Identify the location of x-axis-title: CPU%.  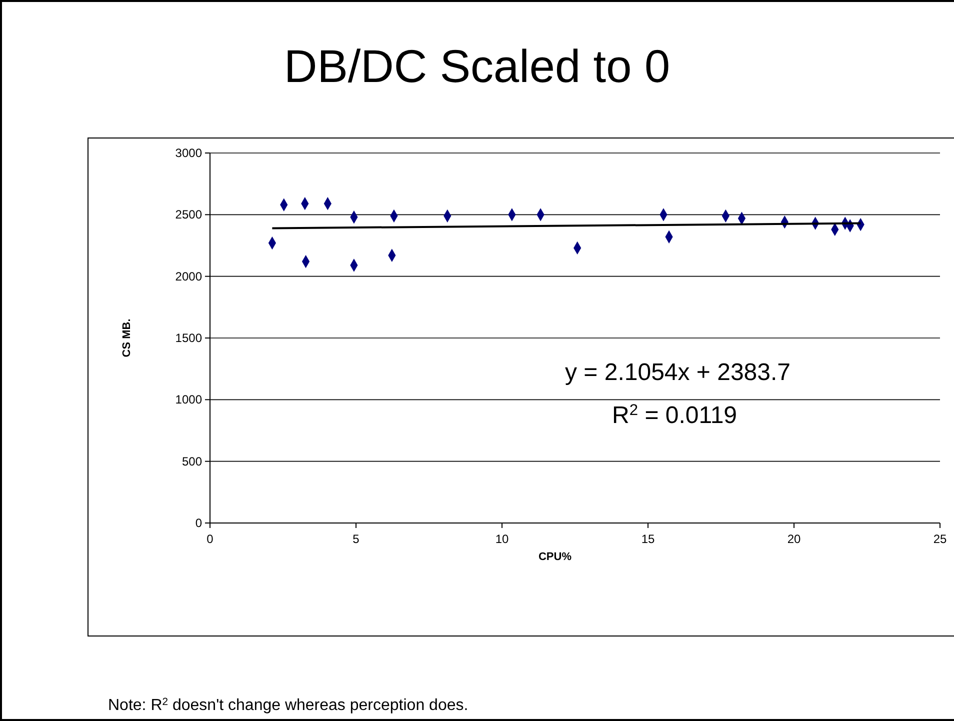
(555, 557).